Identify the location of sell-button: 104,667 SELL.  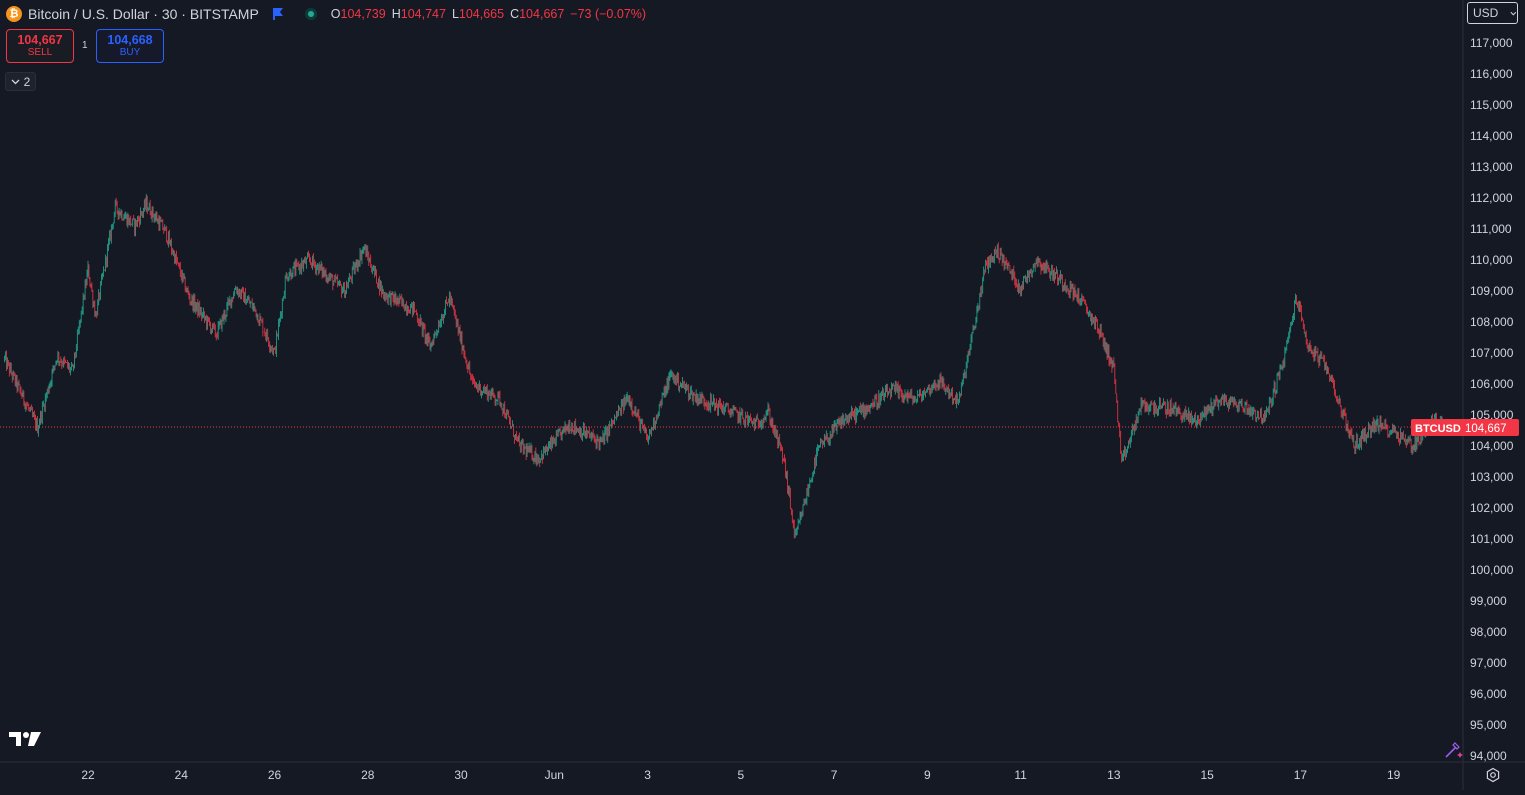
(40, 46).